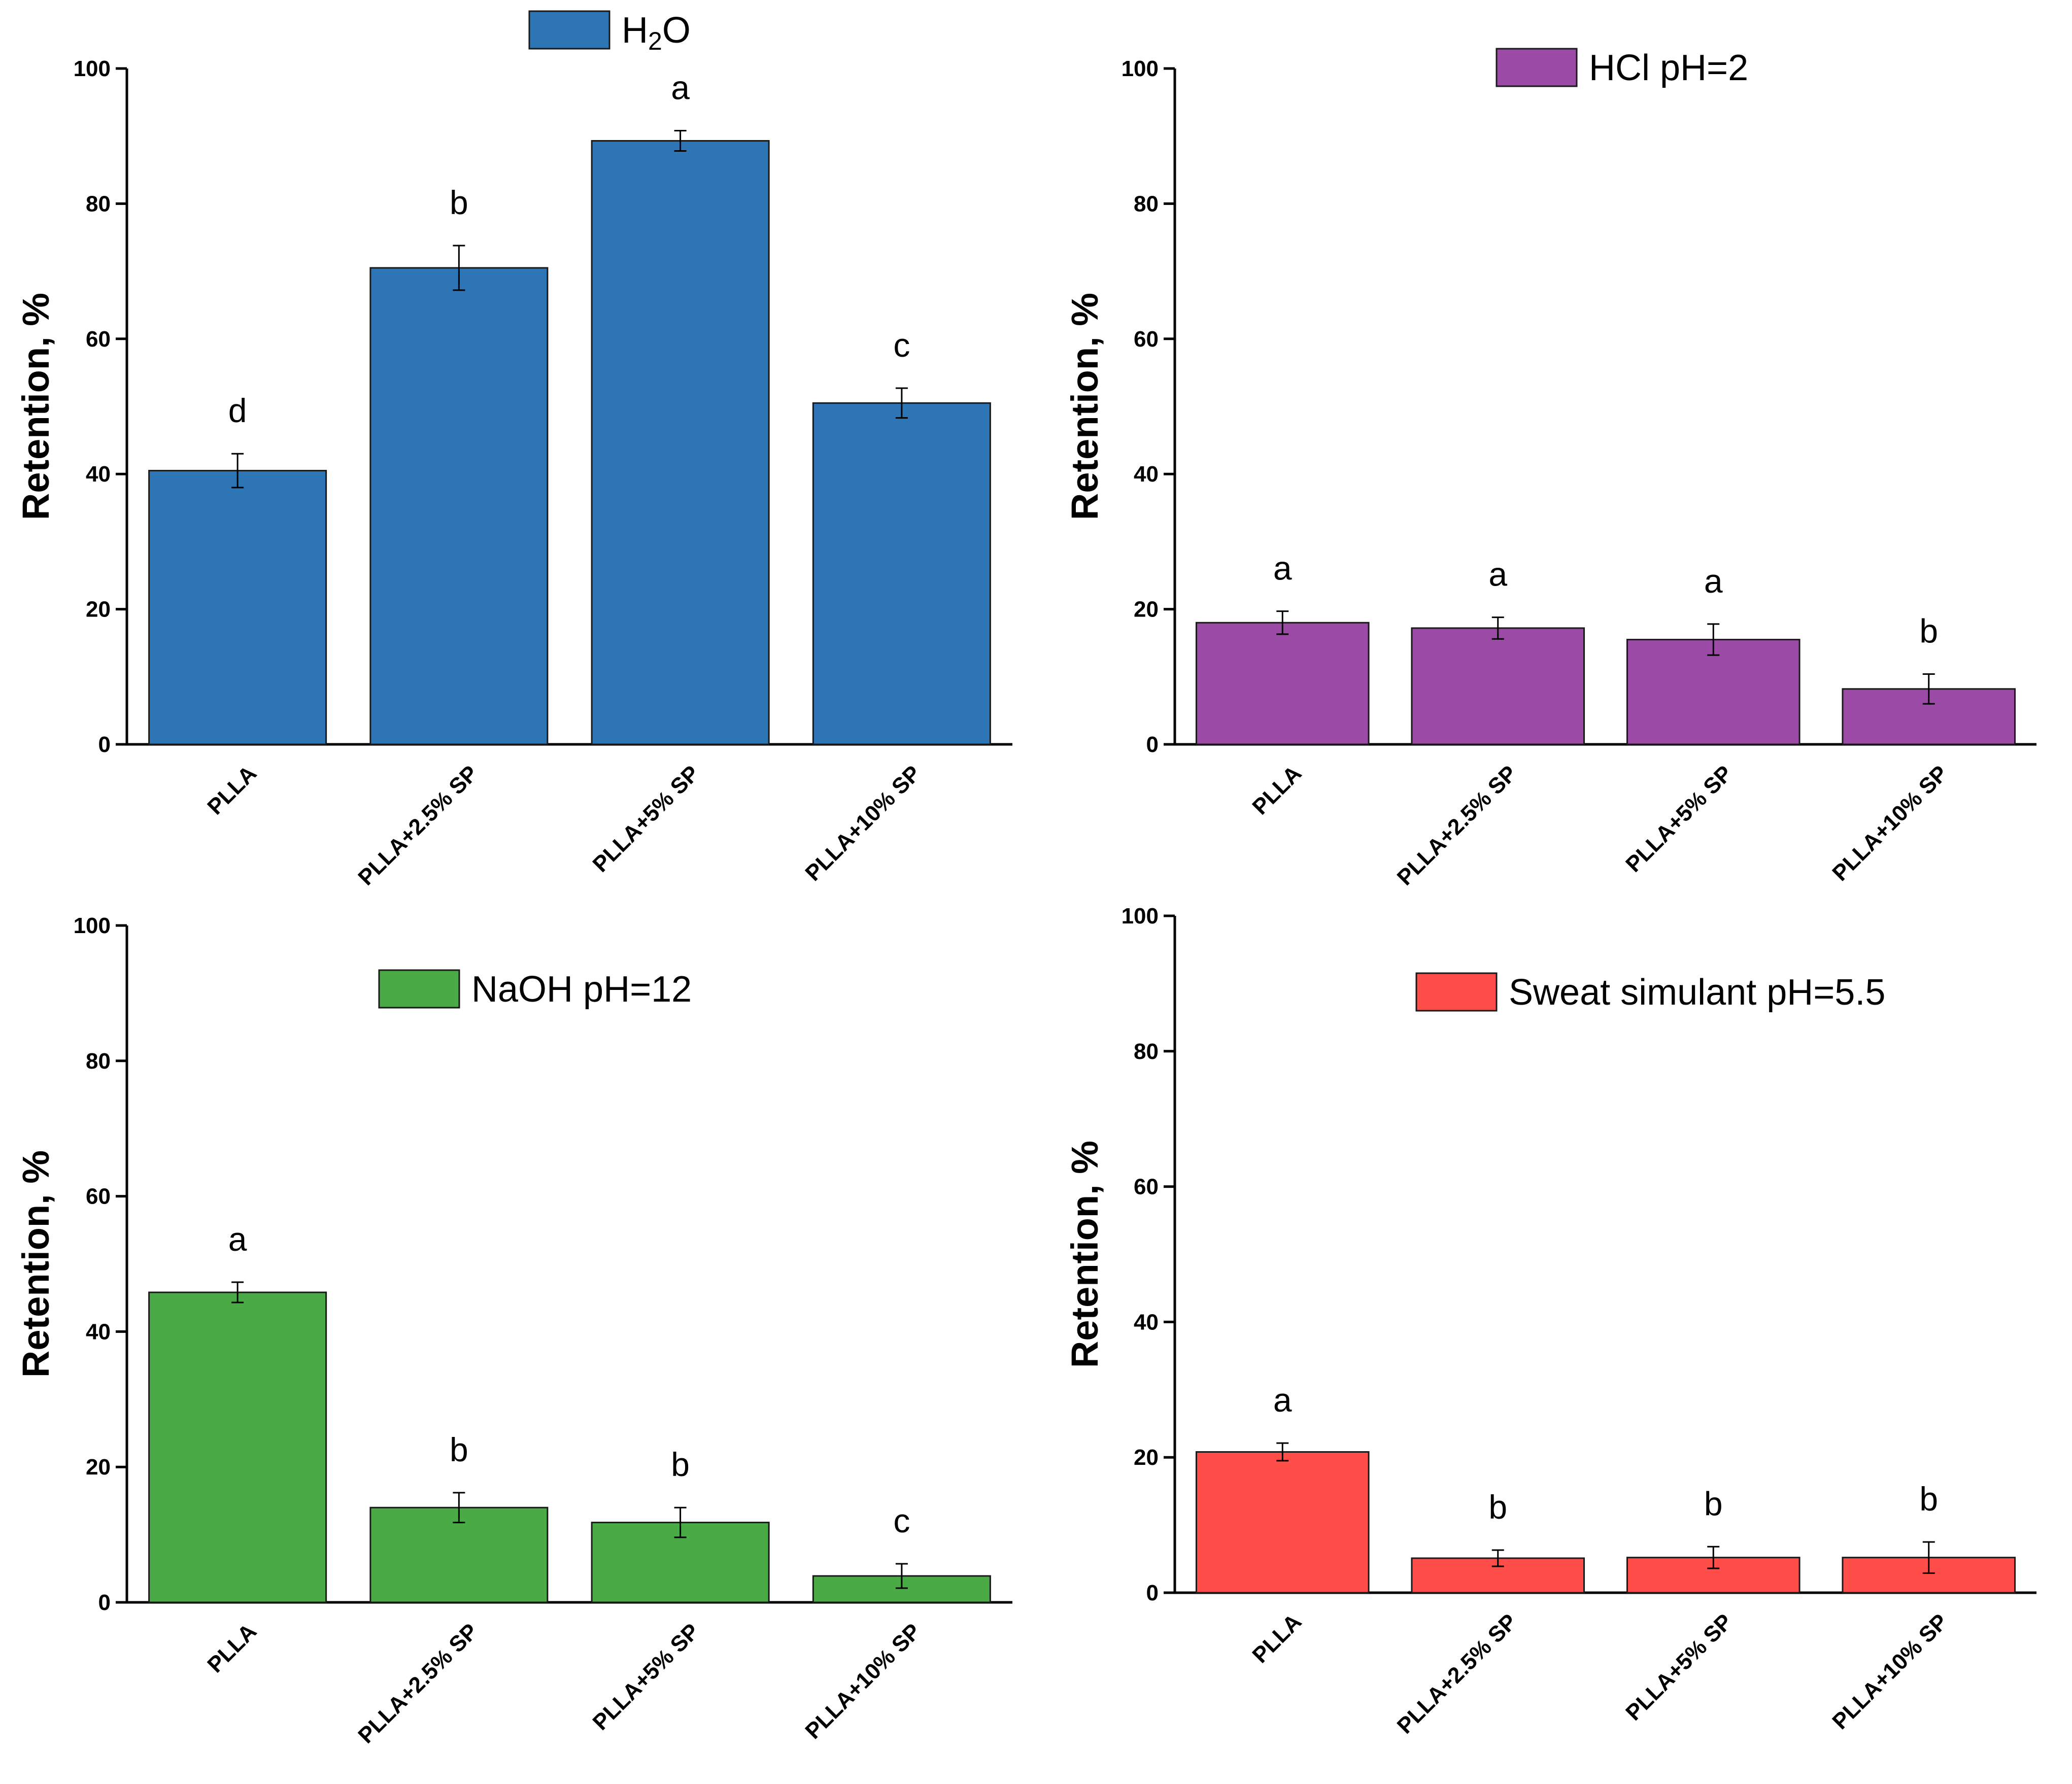  Describe the element at coordinates (581, 989) in the screenshot. I see `legend-label: NaOH pH=12` at that location.